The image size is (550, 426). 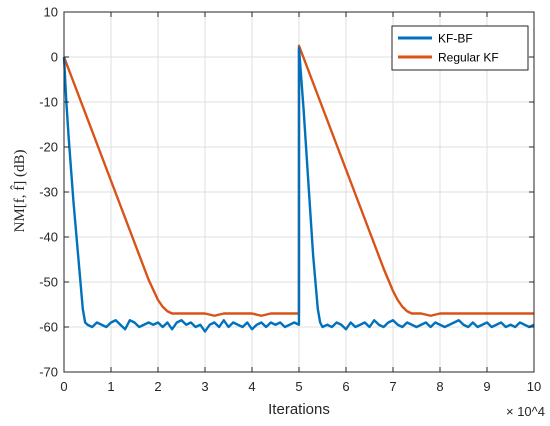 What do you see at coordinates (48, 102) in the screenshot?
I see `y-tick-label: -10` at bounding box center [48, 102].